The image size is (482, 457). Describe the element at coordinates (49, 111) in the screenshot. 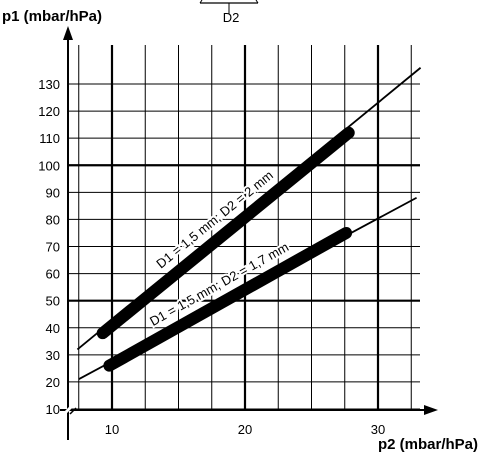

I see `y-tick-label: 120` at that location.